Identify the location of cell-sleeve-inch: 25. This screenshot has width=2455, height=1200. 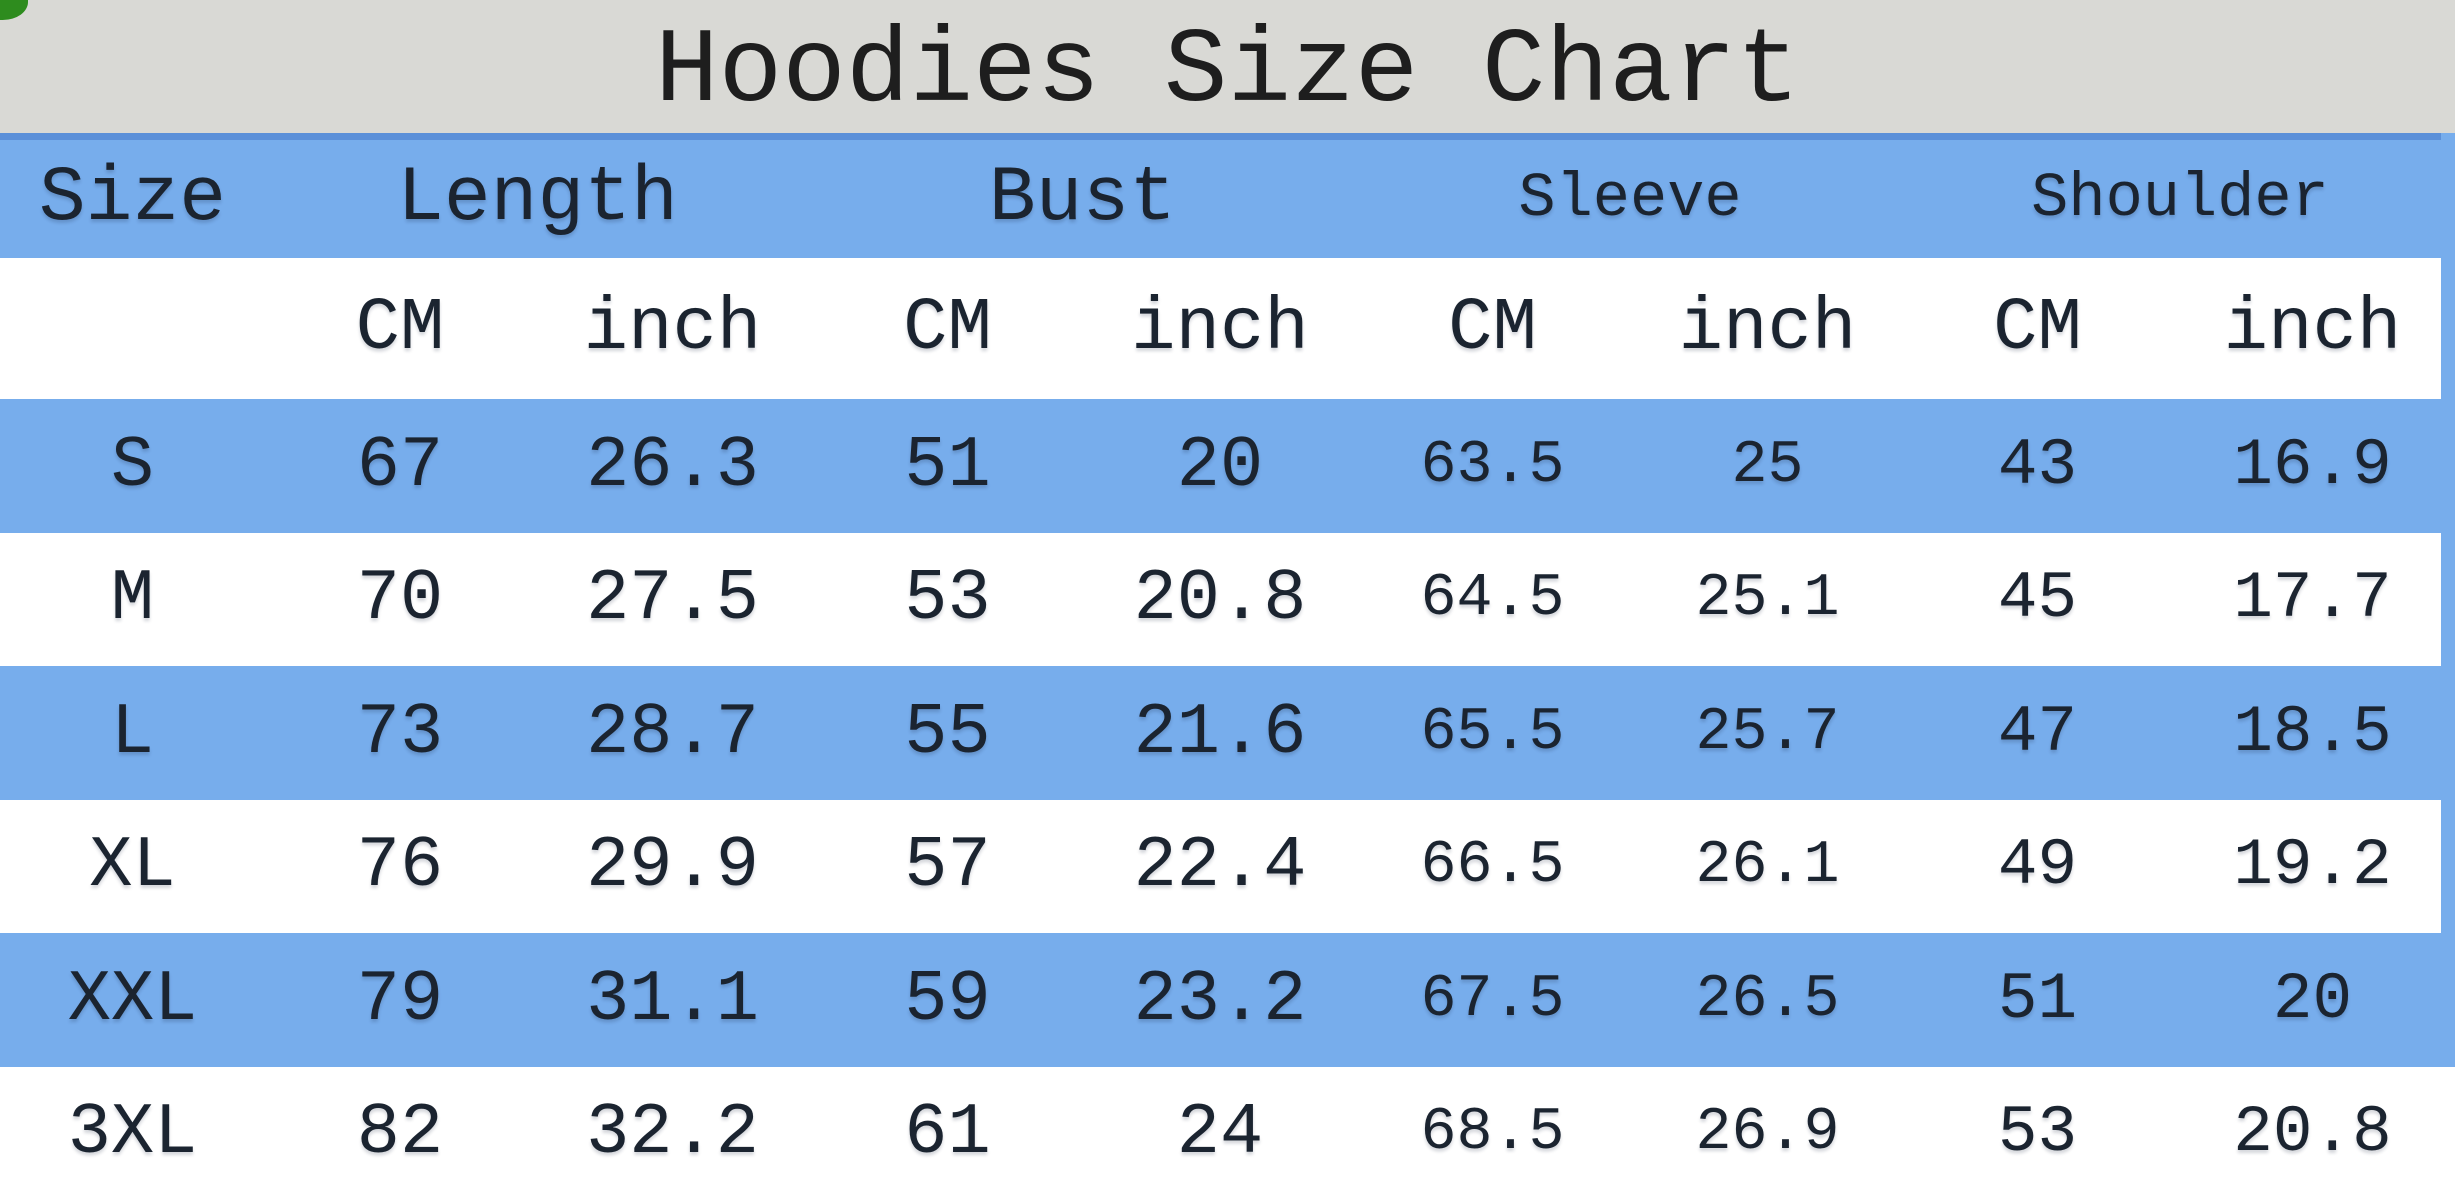
(1767, 465).